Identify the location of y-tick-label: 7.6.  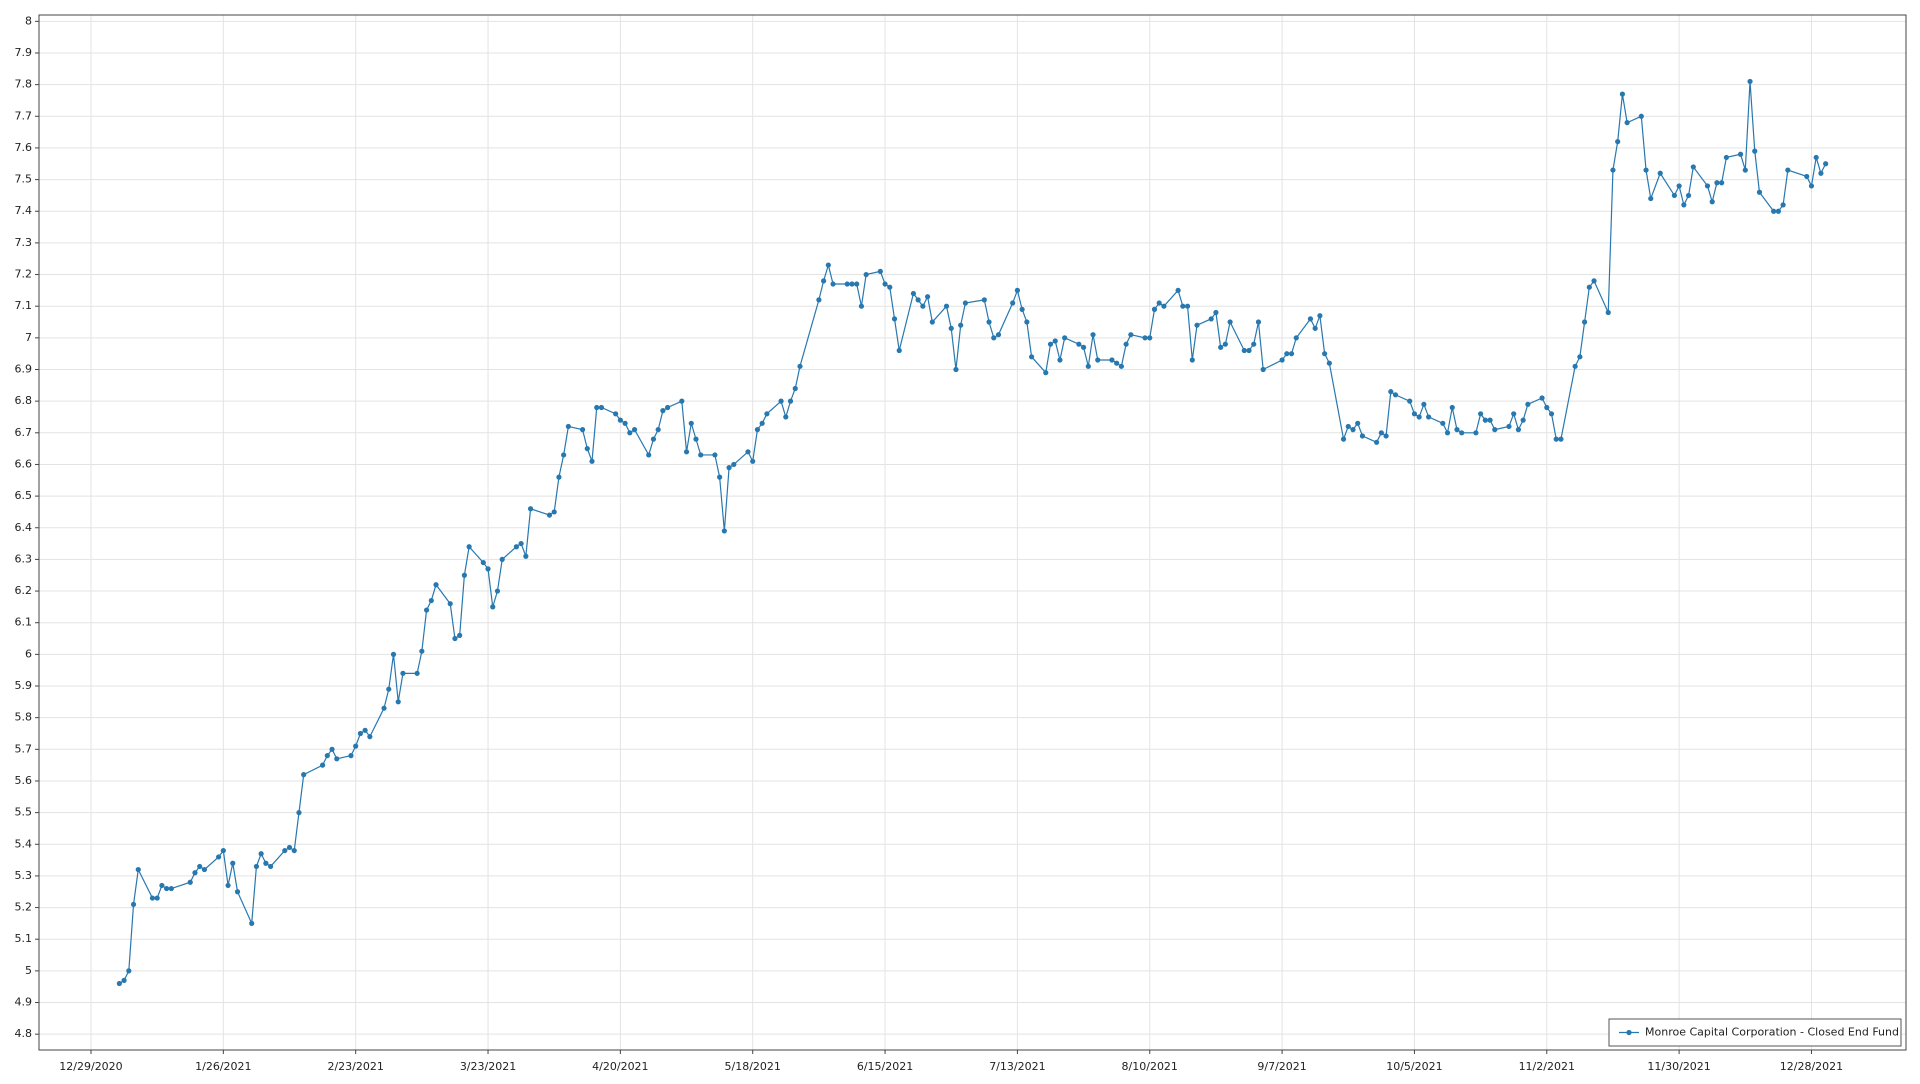
(24, 147).